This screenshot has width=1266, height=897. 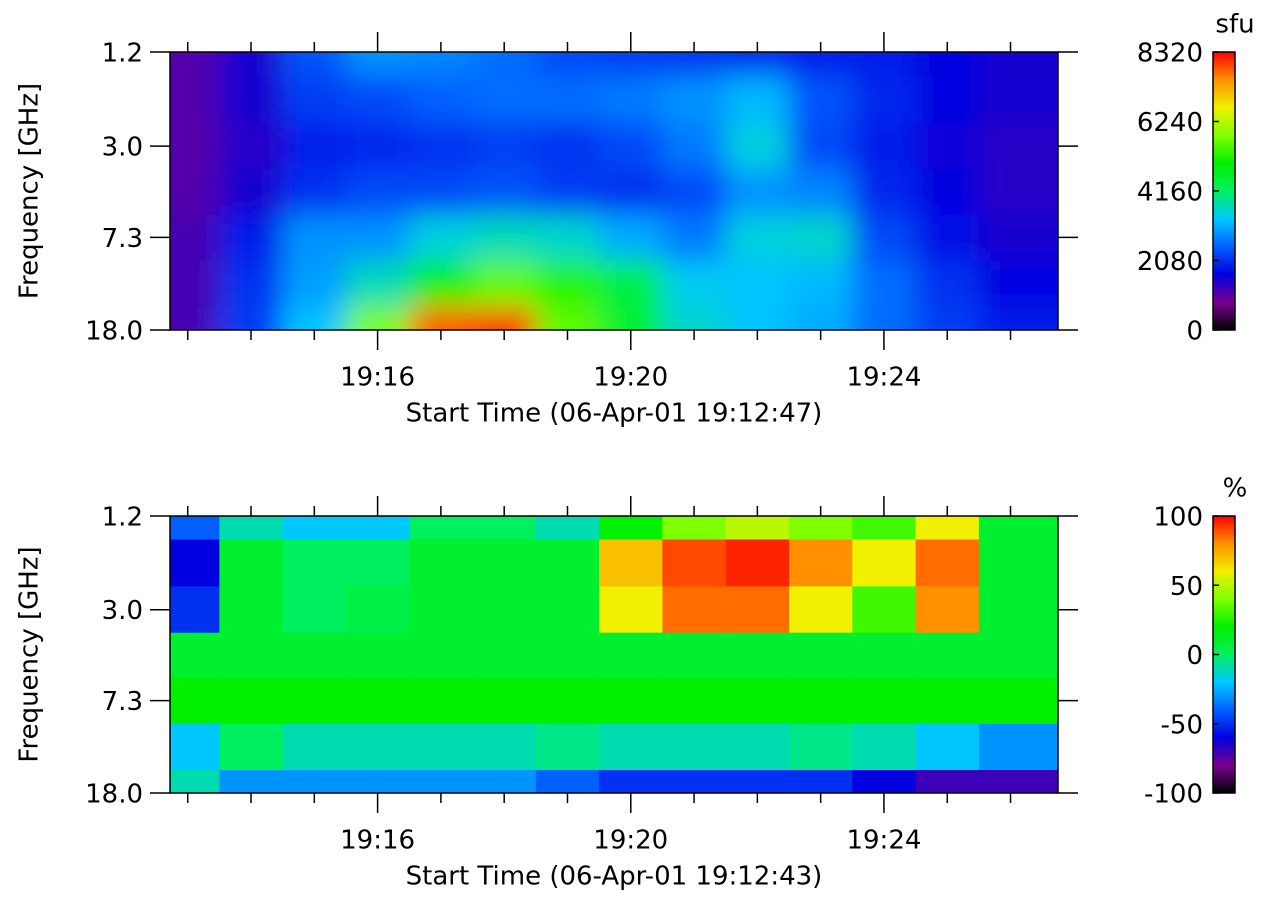 What do you see at coordinates (1178, 518) in the screenshot?
I see `colorbar-tick-label: 100` at bounding box center [1178, 518].